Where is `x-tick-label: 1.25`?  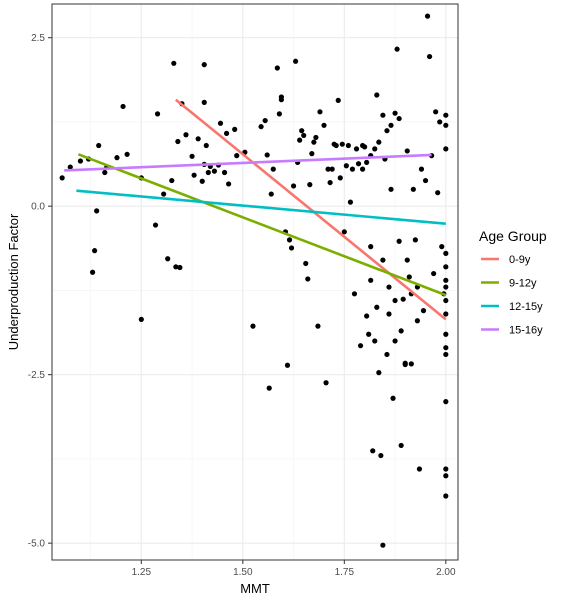 x-tick-label: 1.25 is located at coordinates (142, 572).